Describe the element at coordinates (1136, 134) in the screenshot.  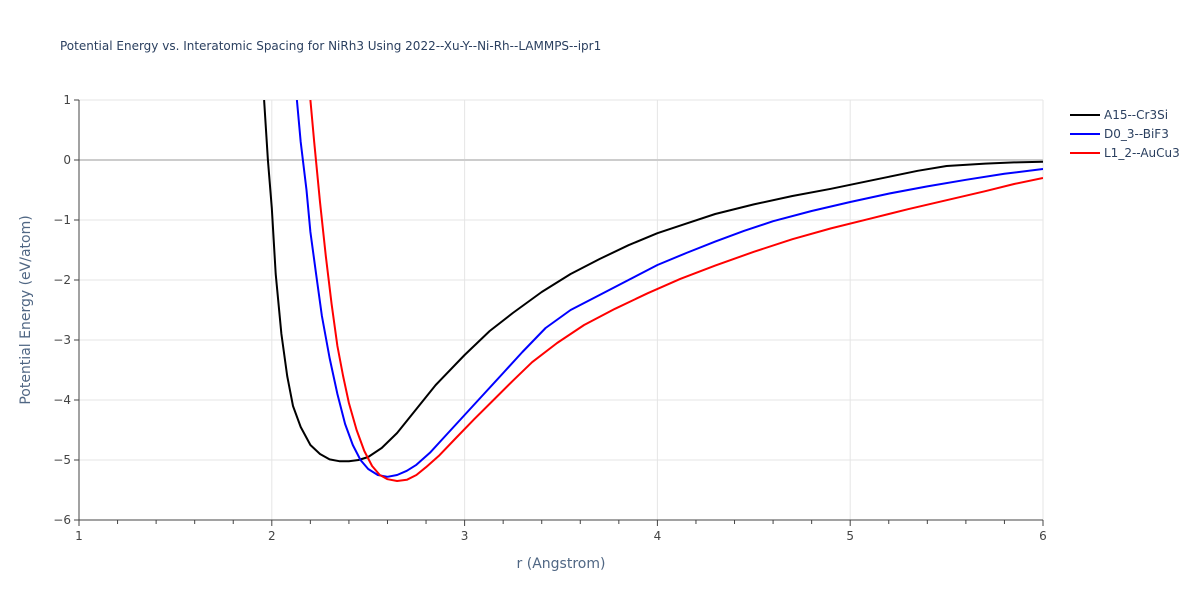
I see `legend-label: D0_3--BiF3` at that location.